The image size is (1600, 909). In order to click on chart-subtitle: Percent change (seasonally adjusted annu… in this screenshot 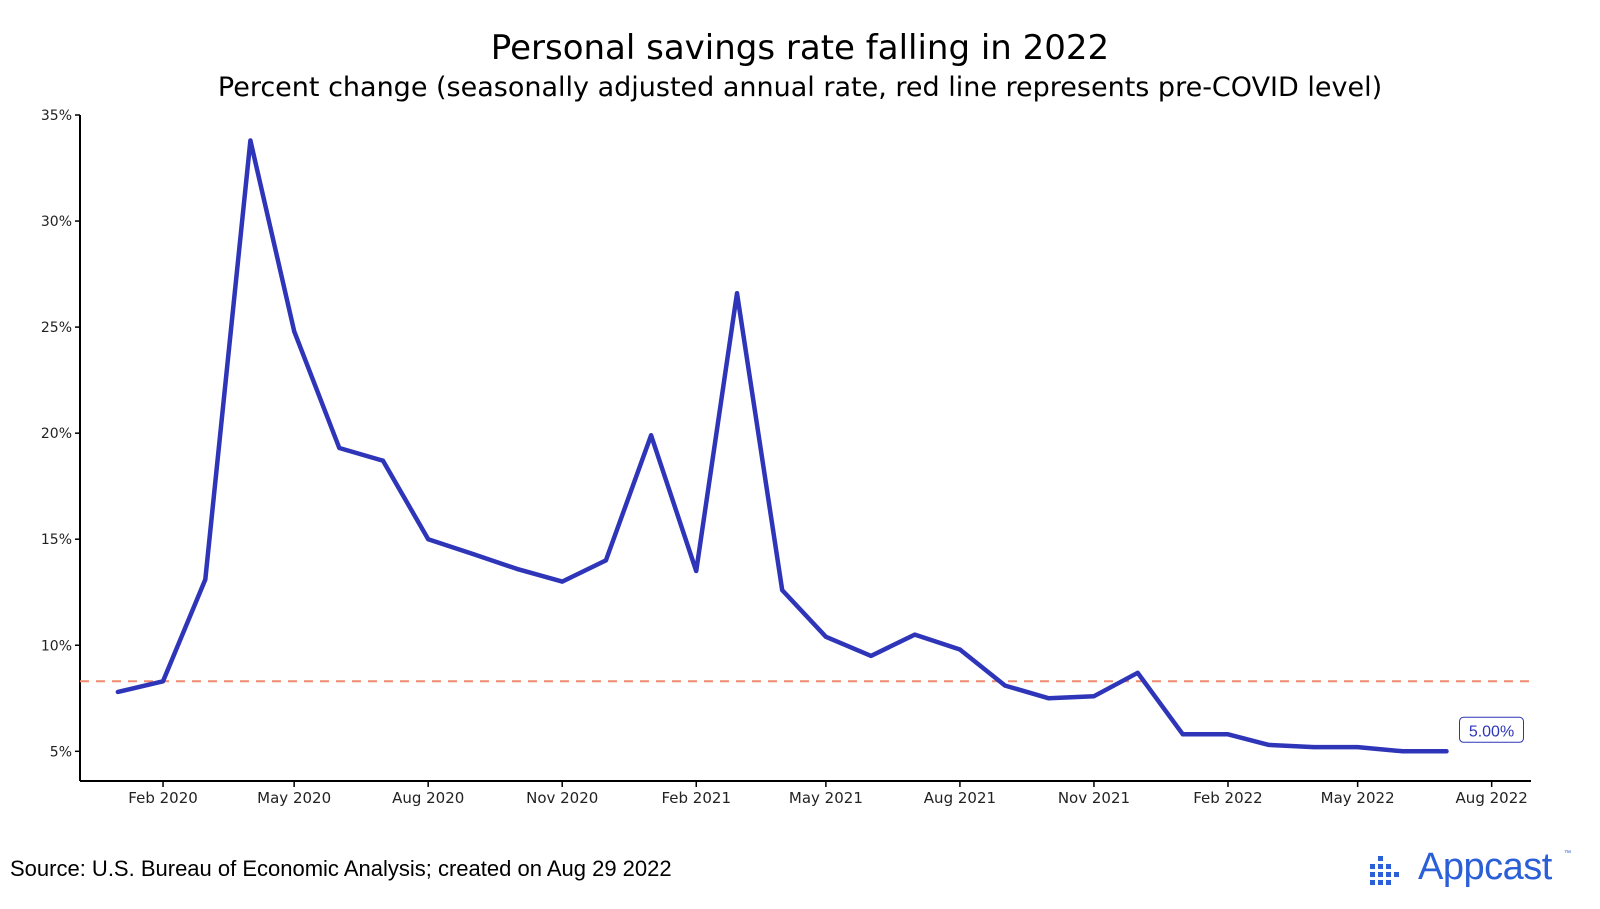, I will do `click(800, 87)`.